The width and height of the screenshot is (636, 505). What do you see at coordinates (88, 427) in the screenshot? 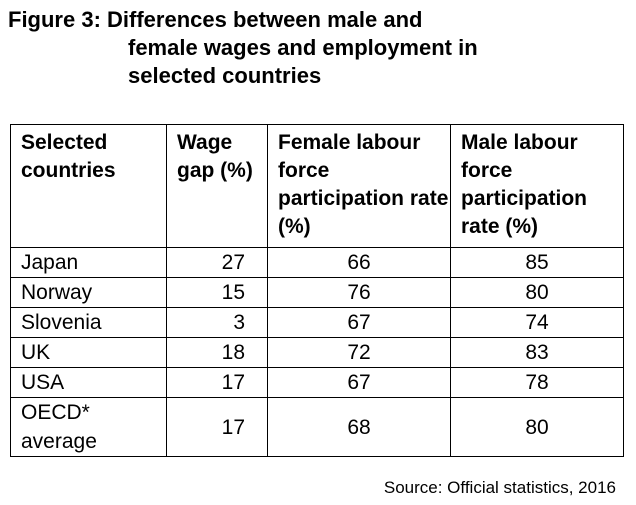
I see `country-cell: OECD* average` at bounding box center [88, 427].